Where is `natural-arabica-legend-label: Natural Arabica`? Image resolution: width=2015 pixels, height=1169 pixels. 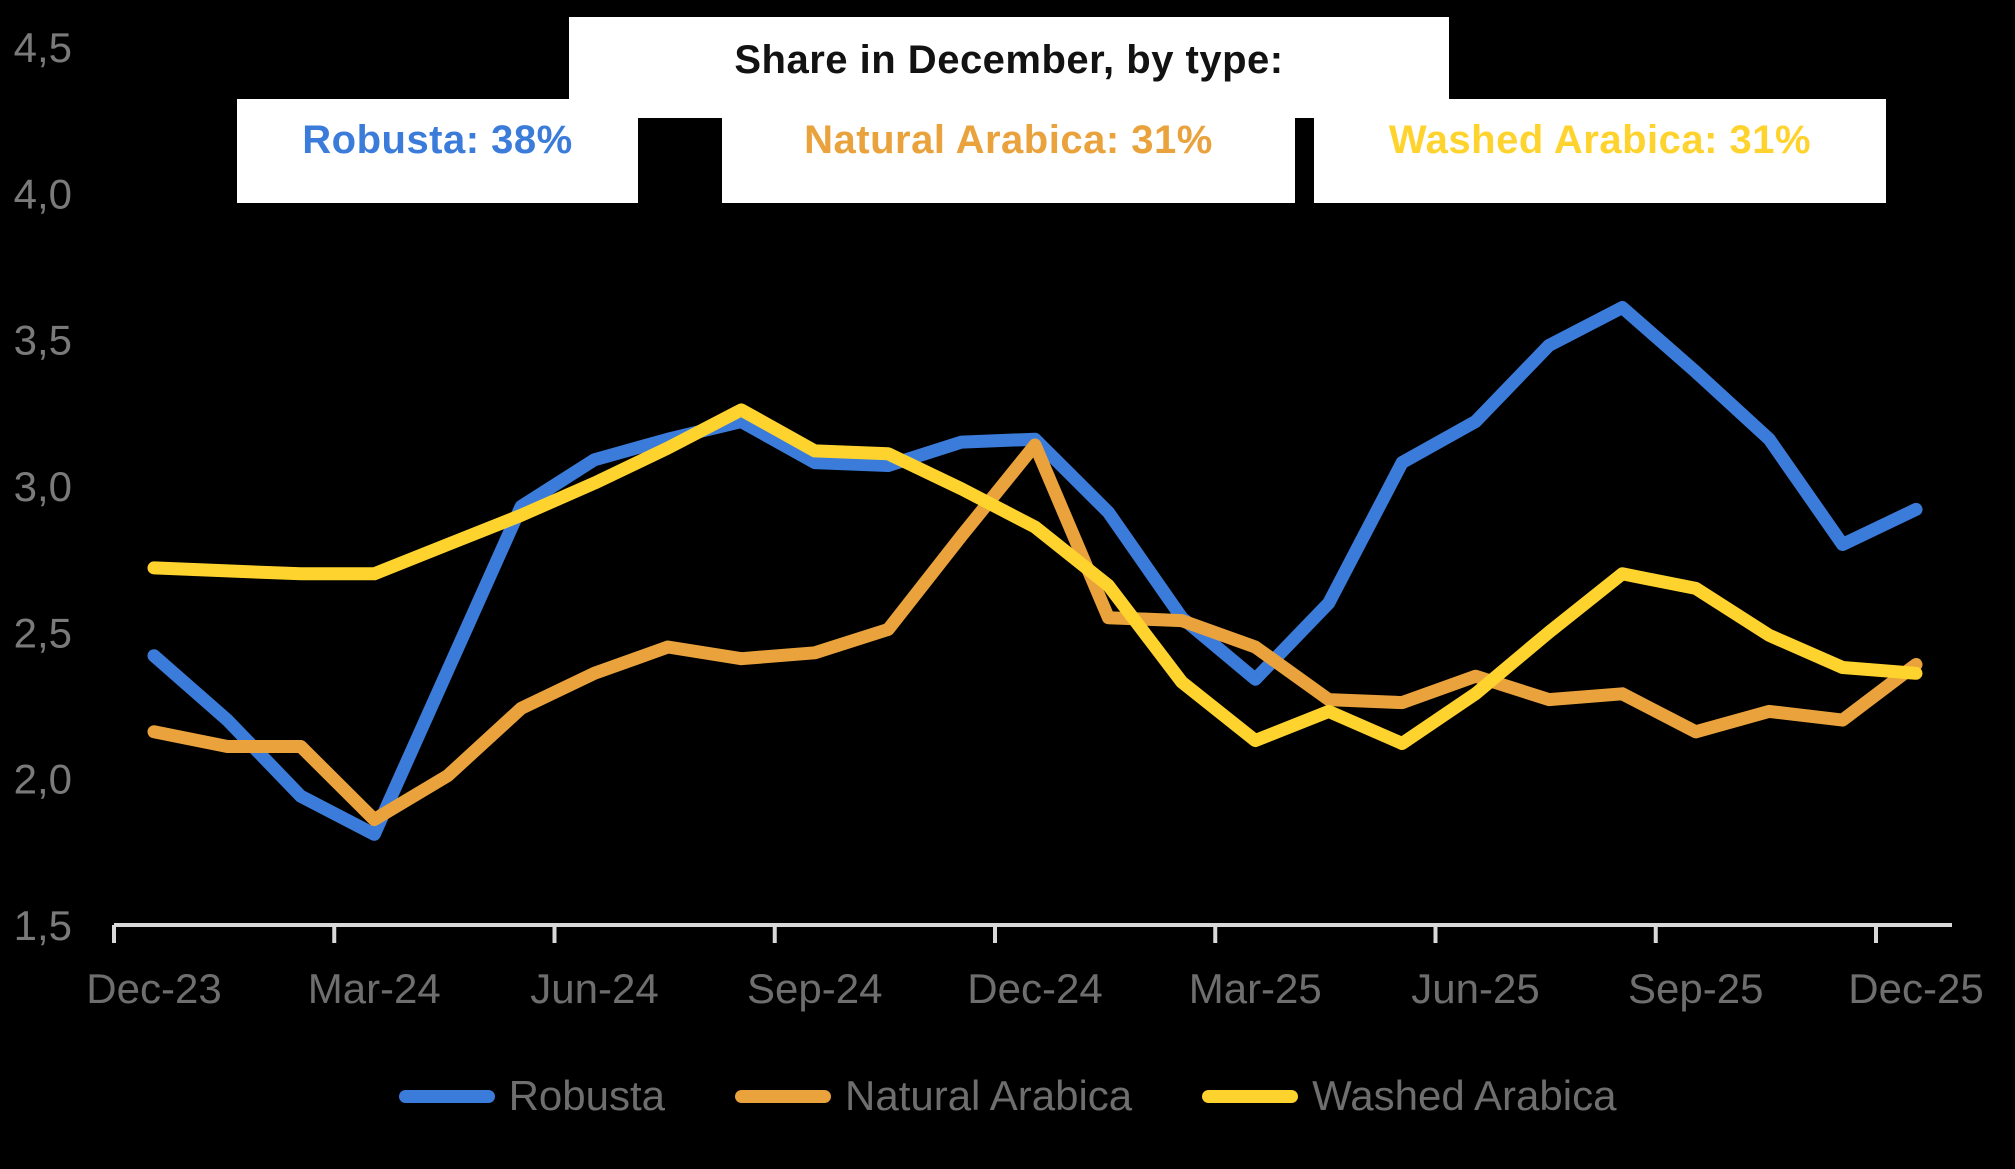 natural-arabica-legend-label: Natural Arabica is located at coordinates (989, 1095).